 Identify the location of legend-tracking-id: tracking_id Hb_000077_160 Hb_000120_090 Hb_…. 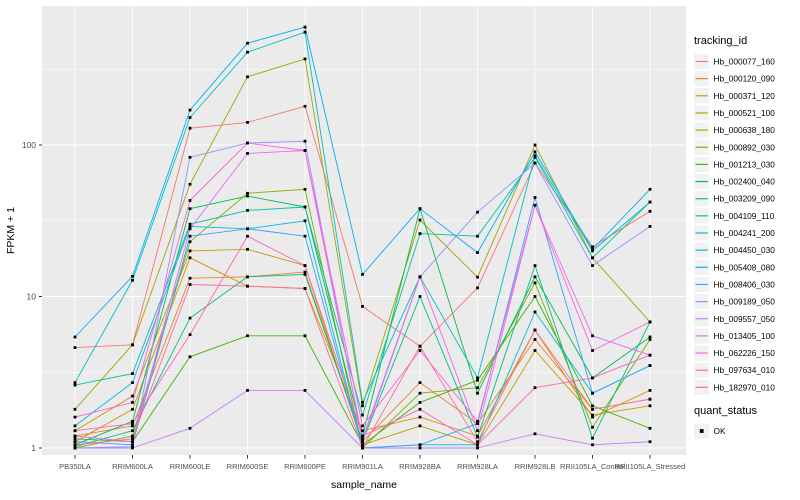
(734, 215).